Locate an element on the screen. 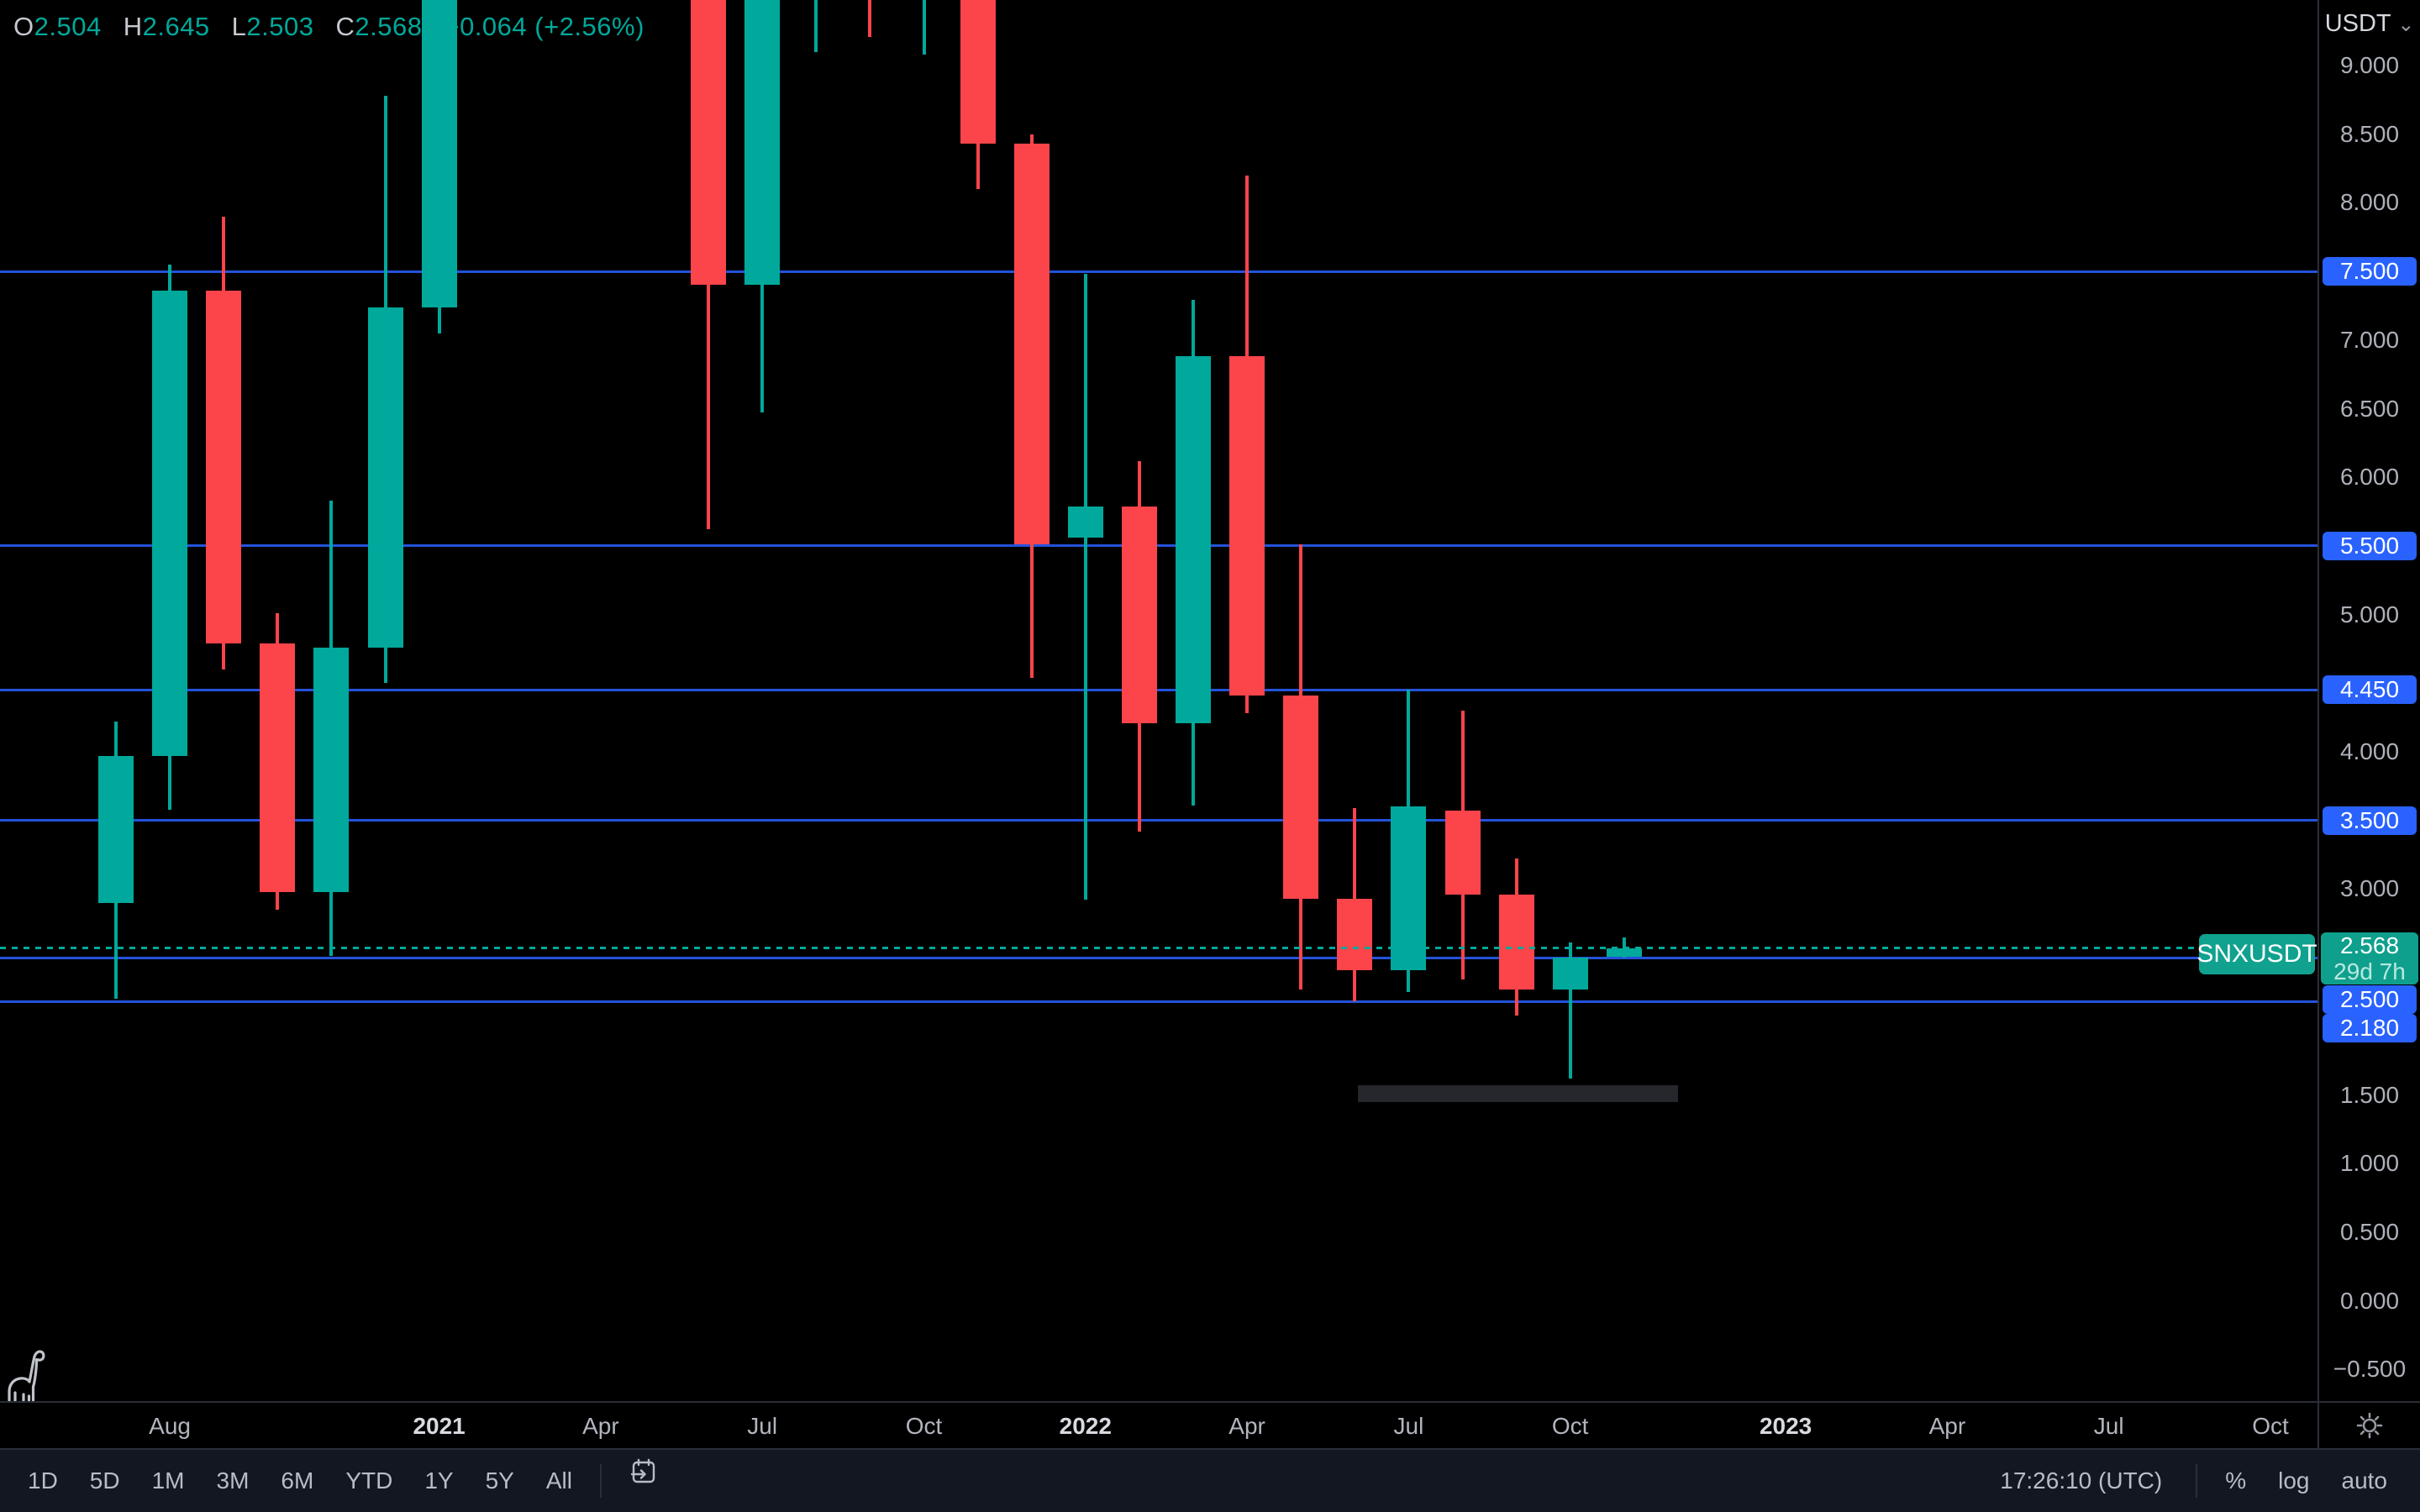 This screenshot has height=1512, width=2420. candle-body-jan-2022 is located at coordinates (1085, 522).